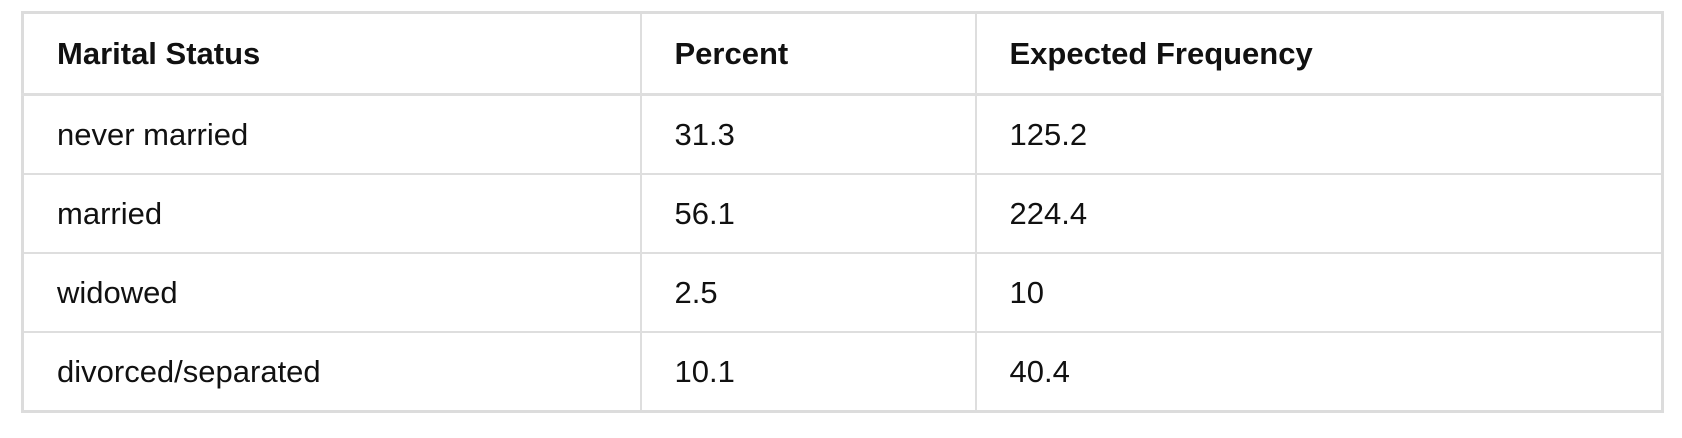  I want to click on cell-expected-frequency: 40.4, so click(1319, 372).